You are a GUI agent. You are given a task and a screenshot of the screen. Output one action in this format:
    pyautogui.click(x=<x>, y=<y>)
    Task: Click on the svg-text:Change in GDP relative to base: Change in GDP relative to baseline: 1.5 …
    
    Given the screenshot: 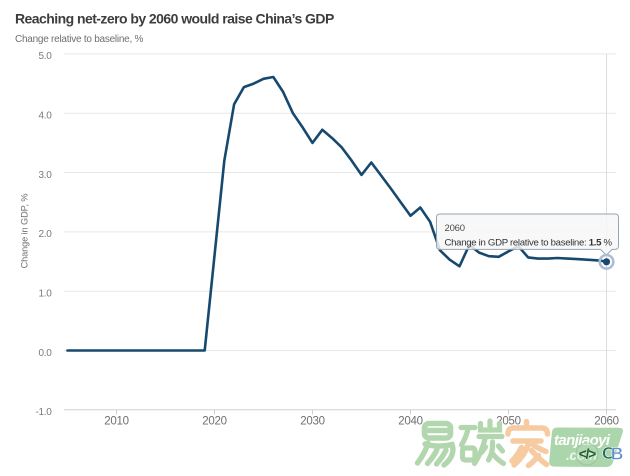 What is the action you would take?
    pyautogui.click(x=529, y=243)
    